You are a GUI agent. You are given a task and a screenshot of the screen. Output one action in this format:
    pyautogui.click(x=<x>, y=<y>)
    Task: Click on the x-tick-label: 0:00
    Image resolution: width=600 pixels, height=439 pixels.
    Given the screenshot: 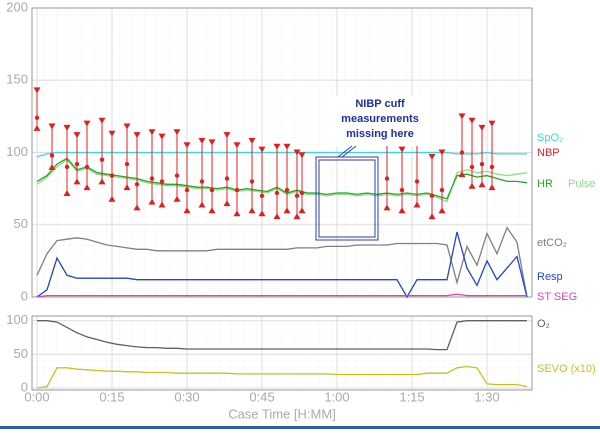 What is the action you would take?
    pyautogui.click(x=36, y=396)
    